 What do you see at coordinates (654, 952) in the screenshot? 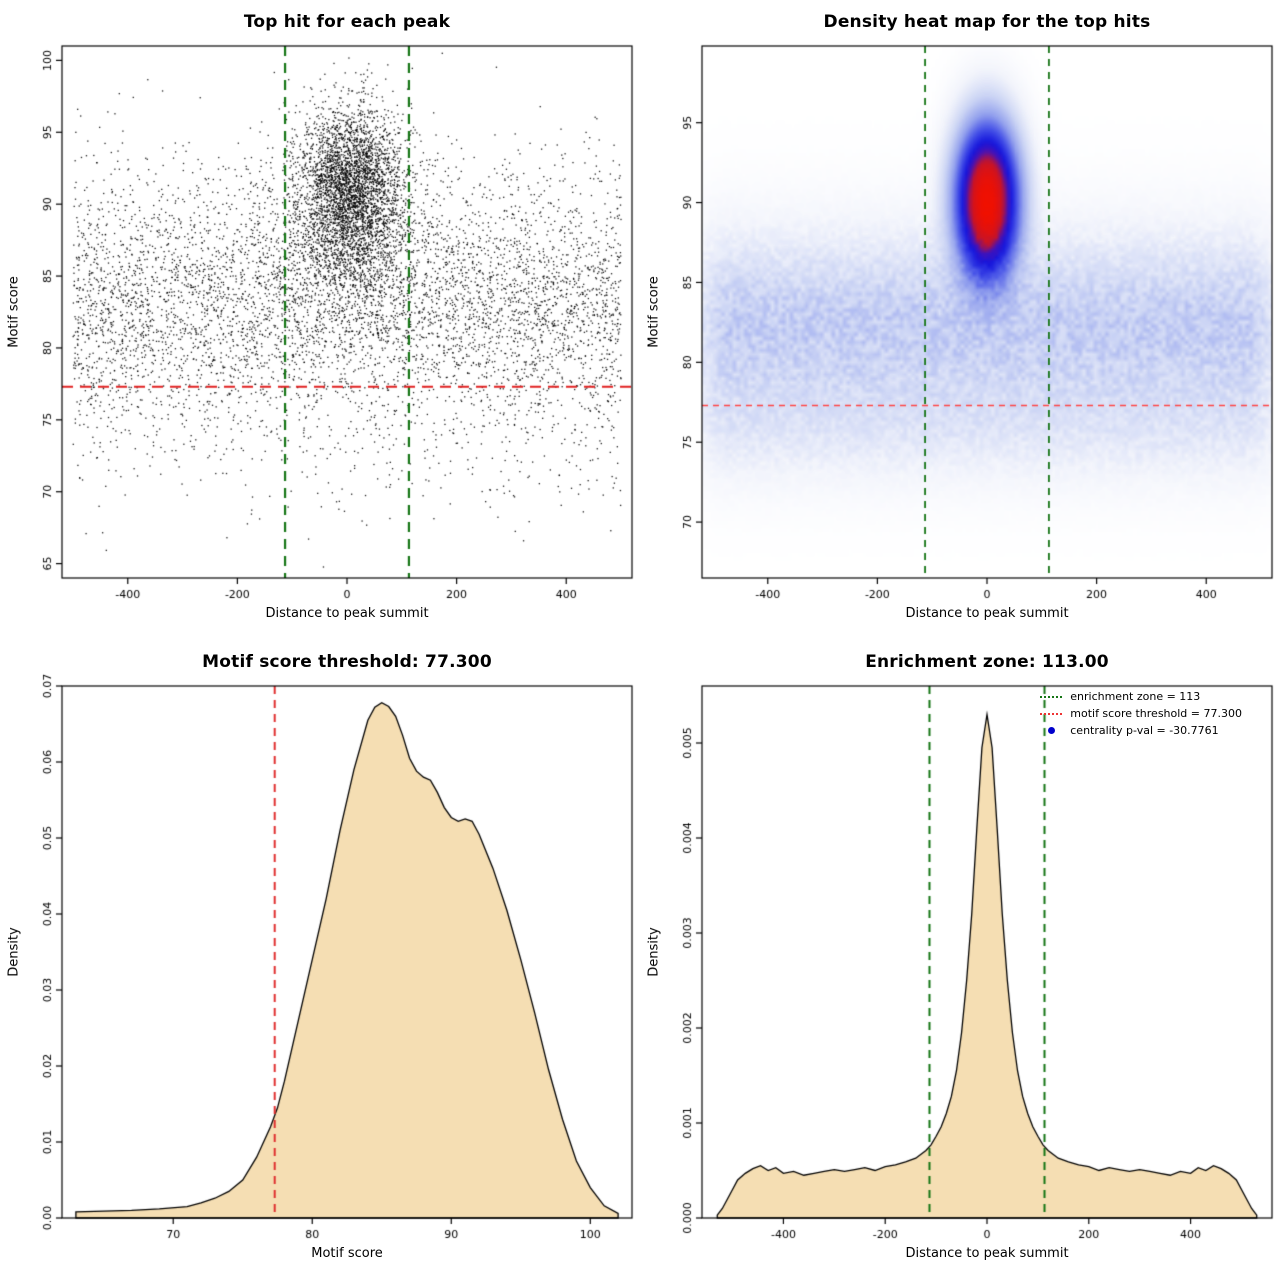
I see `distance-density-y-axis-label: Density` at bounding box center [654, 952].